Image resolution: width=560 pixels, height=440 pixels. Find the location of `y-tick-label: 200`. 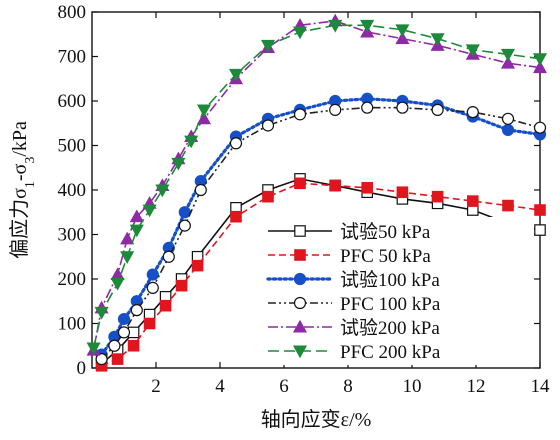

y-tick-label: 200 is located at coordinates (72, 279).